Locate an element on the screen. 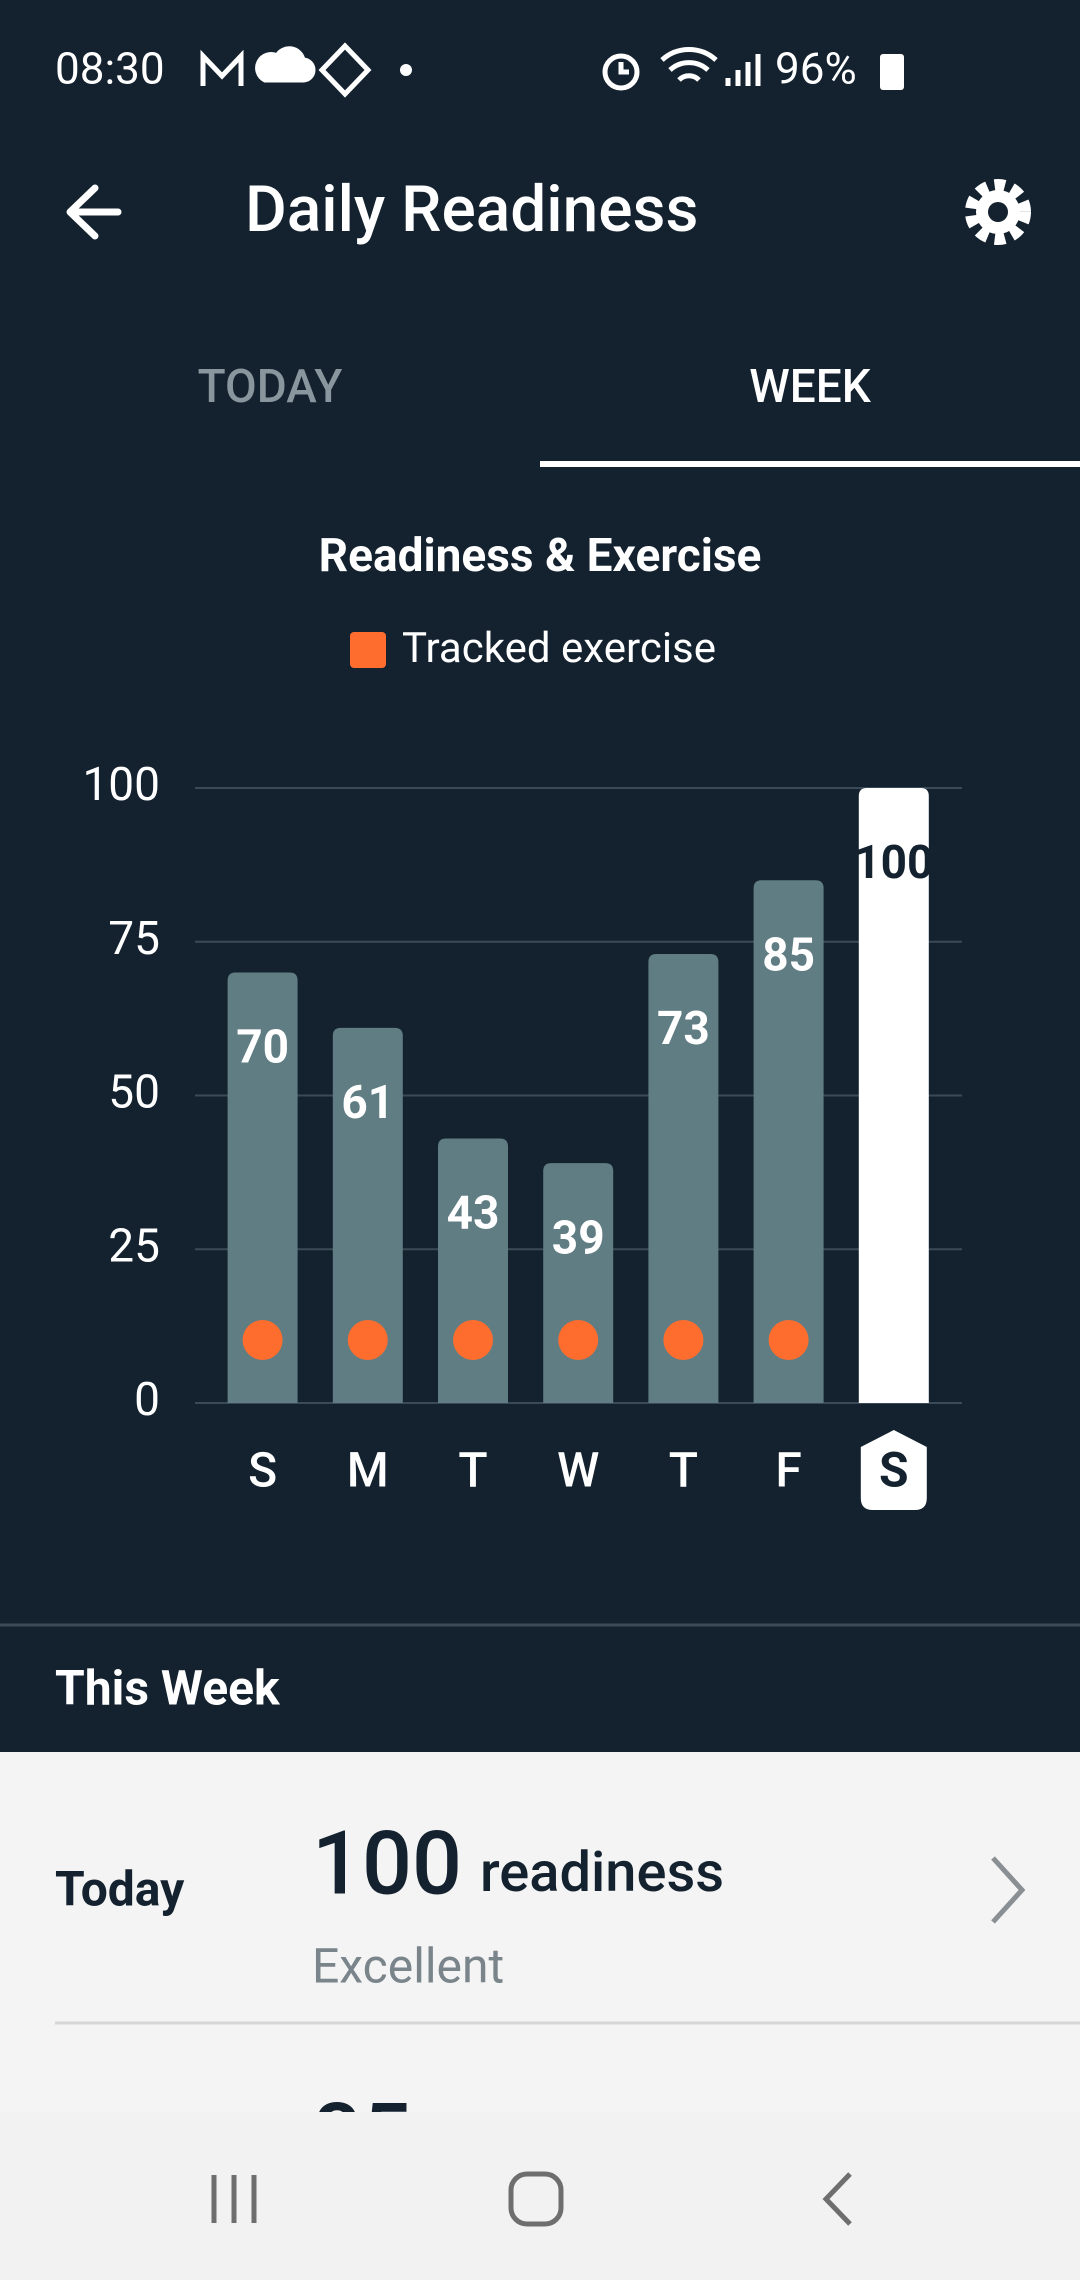  header-title: Daily Readiness is located at coordinates (471, 209).